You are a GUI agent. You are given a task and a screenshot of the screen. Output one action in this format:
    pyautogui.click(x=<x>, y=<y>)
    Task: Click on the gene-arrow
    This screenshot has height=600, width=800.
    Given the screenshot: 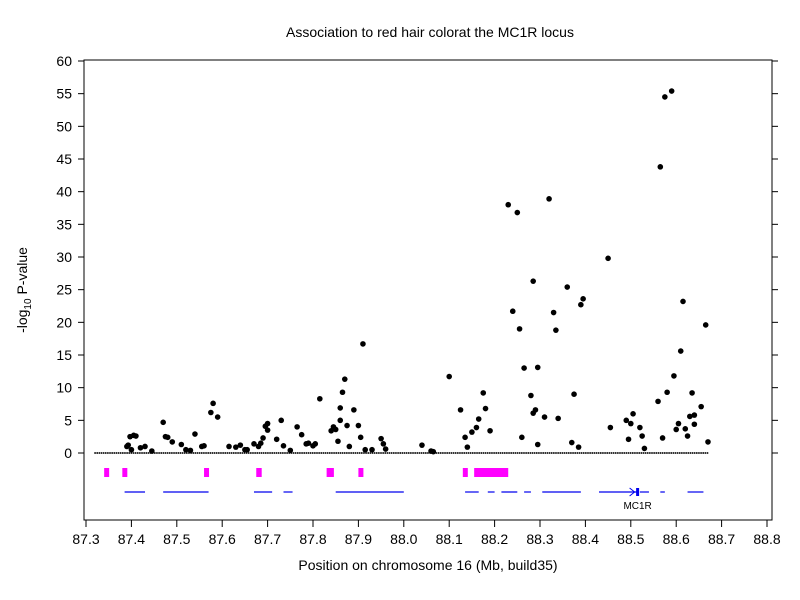 What is the action you would take?
    pyautogui.click(x=632, y=492)
    